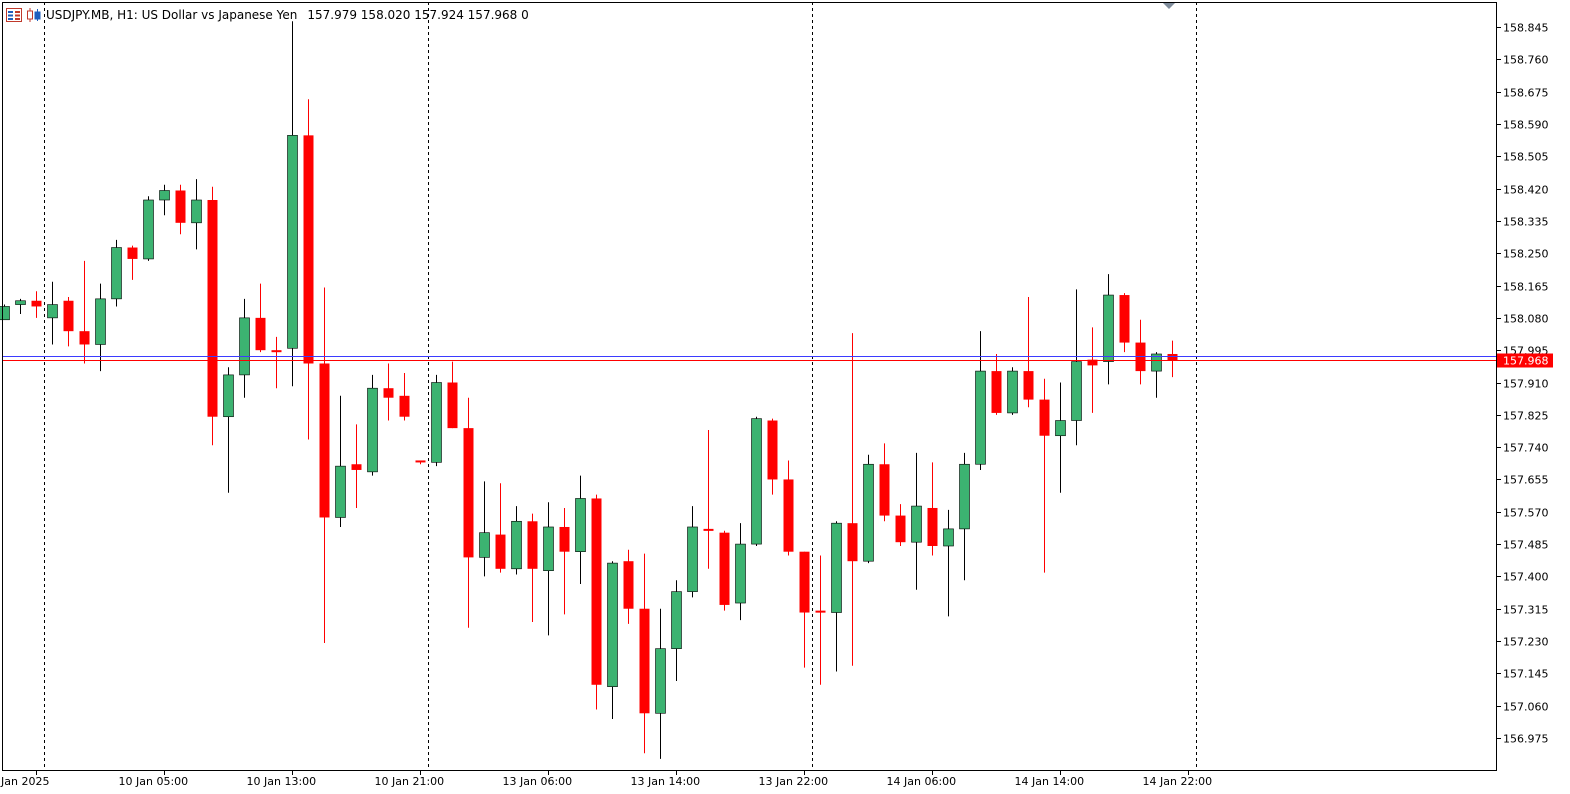  What do you see at coordinates (282, 781) in the screenshot?
I see `time-tick-label: 10 Jan 13:00` at bounding box center [282, 781].